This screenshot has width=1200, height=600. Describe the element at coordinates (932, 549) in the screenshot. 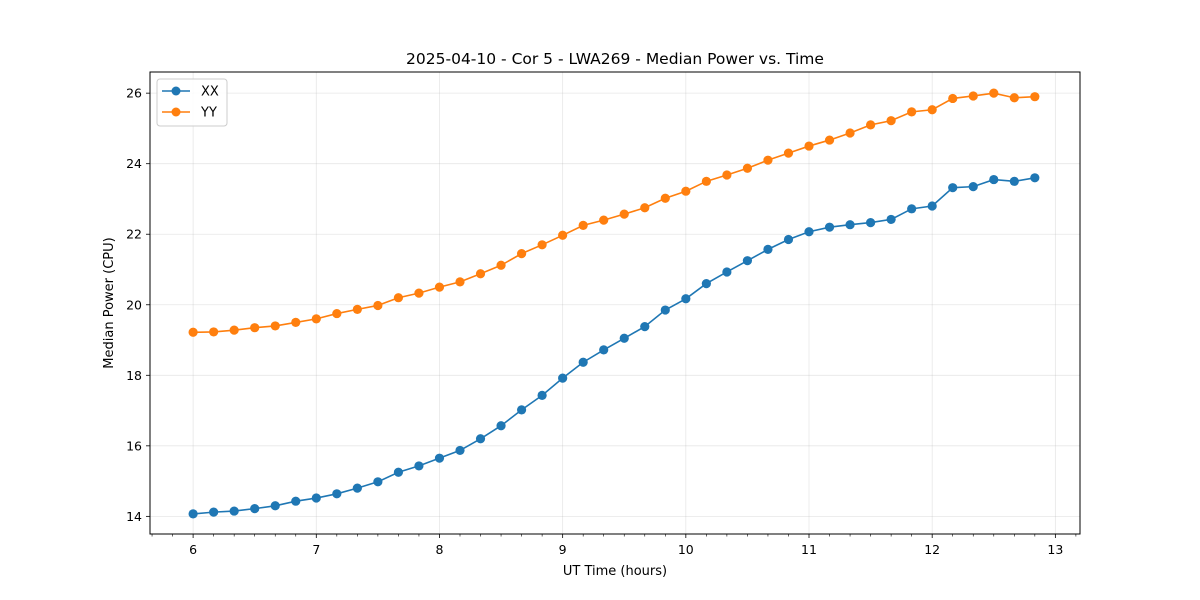

I see `x-tick-label: 12` at that location.